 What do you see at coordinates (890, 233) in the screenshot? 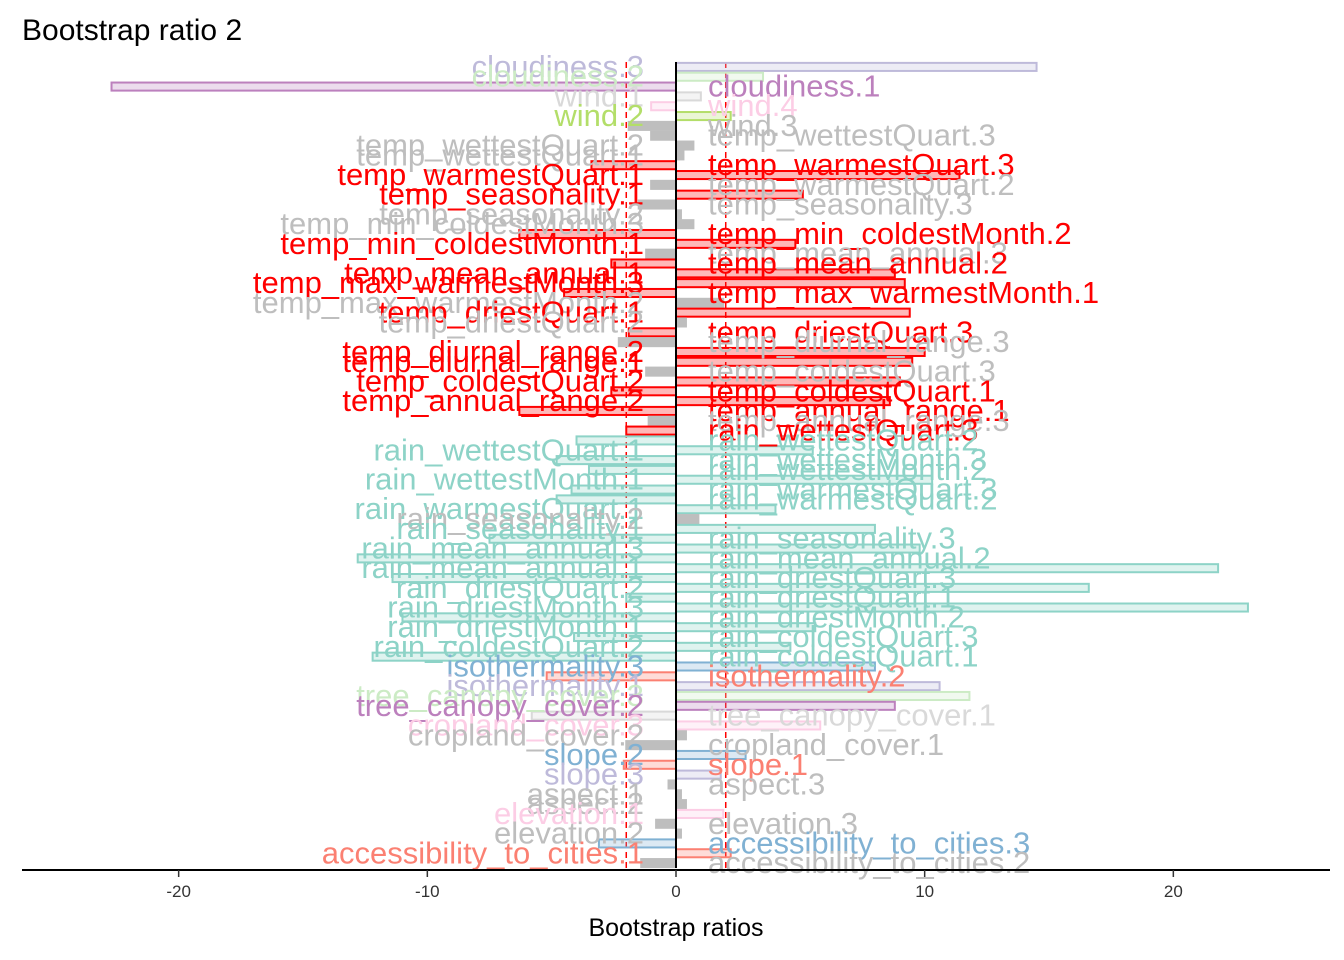
I see `bar-label: temp_min_coldestMonth.2` at bounding box center [890, 233].